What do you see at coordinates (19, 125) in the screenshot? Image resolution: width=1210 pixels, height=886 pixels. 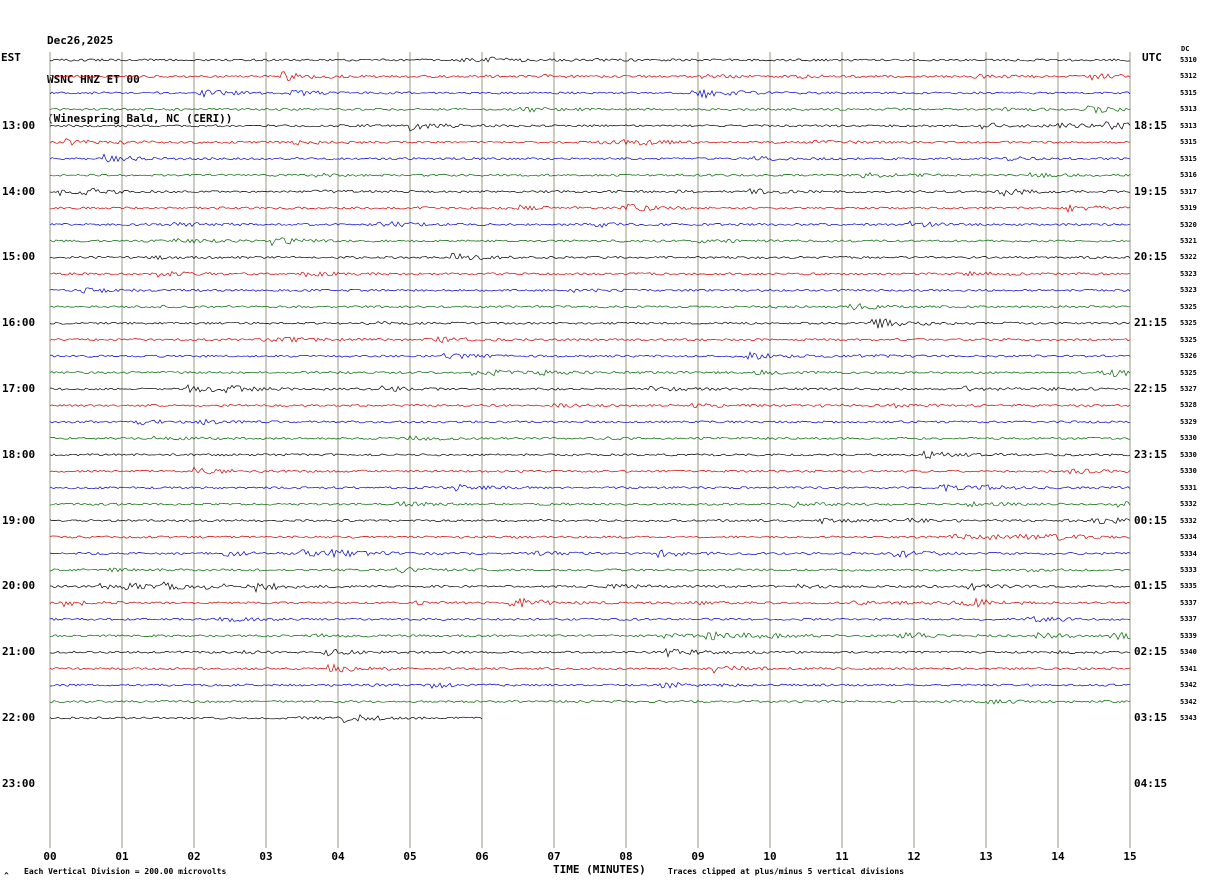 I see `est-time-label: 13:00` at bounding box center [19, 125].